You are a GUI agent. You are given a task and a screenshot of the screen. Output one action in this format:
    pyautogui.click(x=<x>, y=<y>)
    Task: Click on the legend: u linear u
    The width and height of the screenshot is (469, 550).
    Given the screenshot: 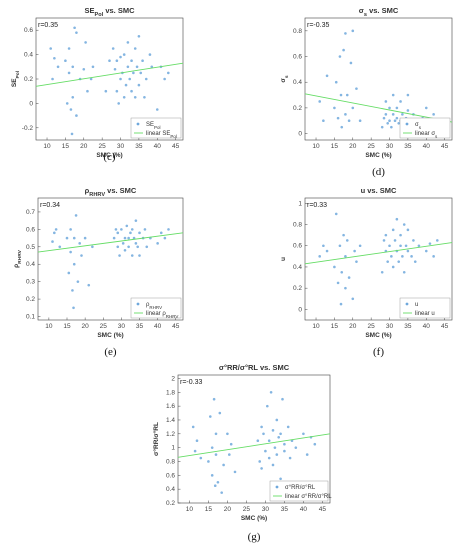 What is the action you would take?
    pyautogui.click(x=425, y=308)
    